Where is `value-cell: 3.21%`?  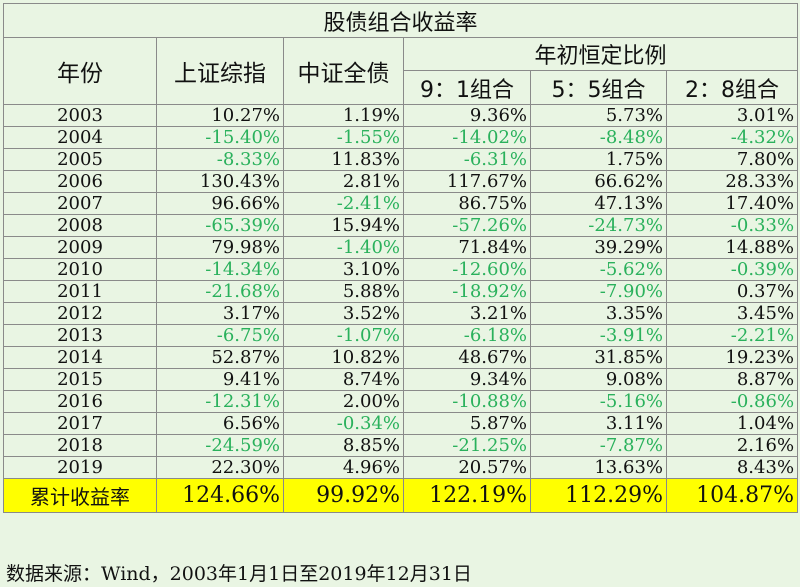
value-cell: 3.21% is located at coordinates (467, 313).